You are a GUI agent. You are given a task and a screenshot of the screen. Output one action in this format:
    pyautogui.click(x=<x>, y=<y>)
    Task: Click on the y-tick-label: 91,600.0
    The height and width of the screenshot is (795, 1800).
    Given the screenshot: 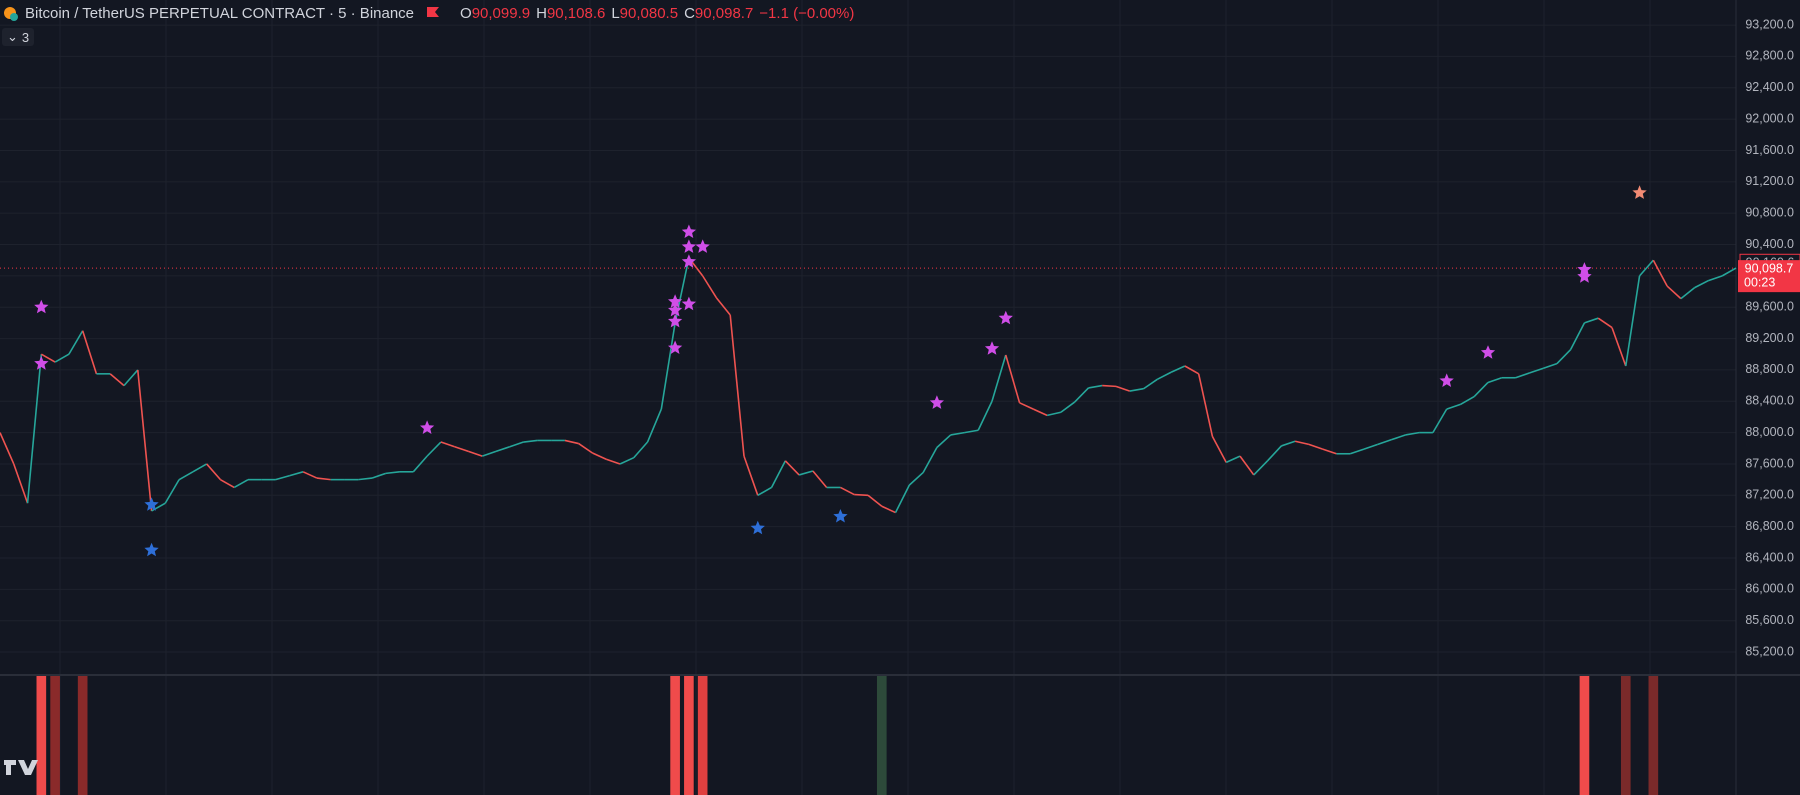 What is the action you would take?
    pyautogui.click(x=1769, y=150)
    